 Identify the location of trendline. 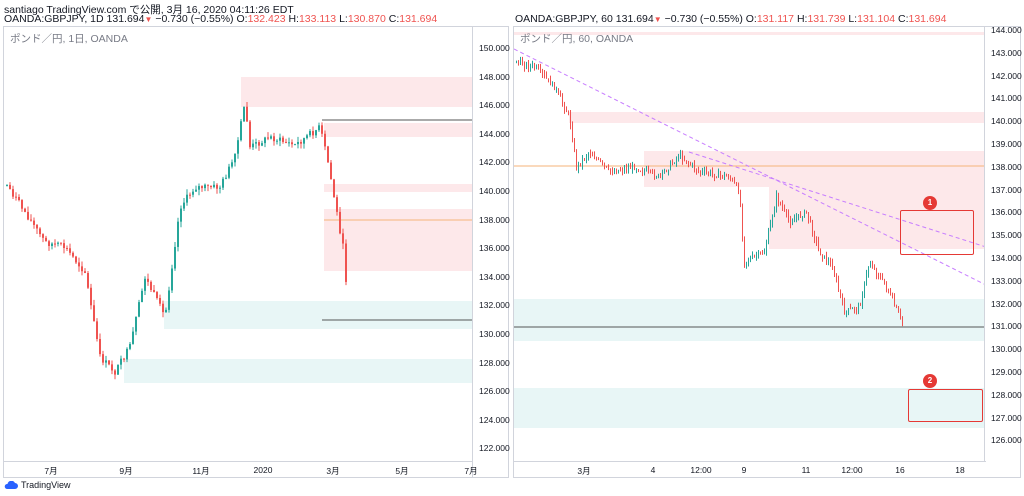
(837, 199).